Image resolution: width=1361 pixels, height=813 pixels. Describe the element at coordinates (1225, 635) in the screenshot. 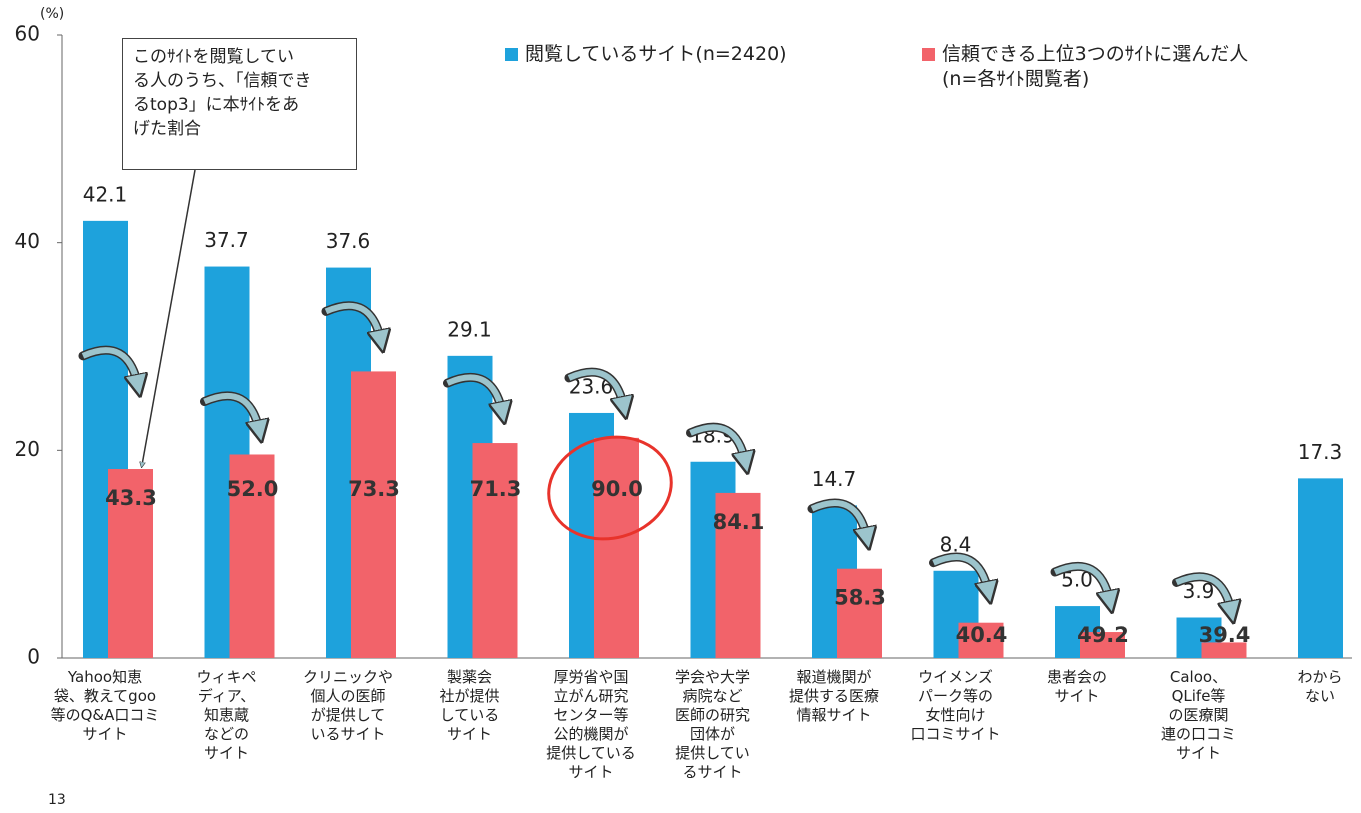

I see `rate-label: 39.4` at that location.